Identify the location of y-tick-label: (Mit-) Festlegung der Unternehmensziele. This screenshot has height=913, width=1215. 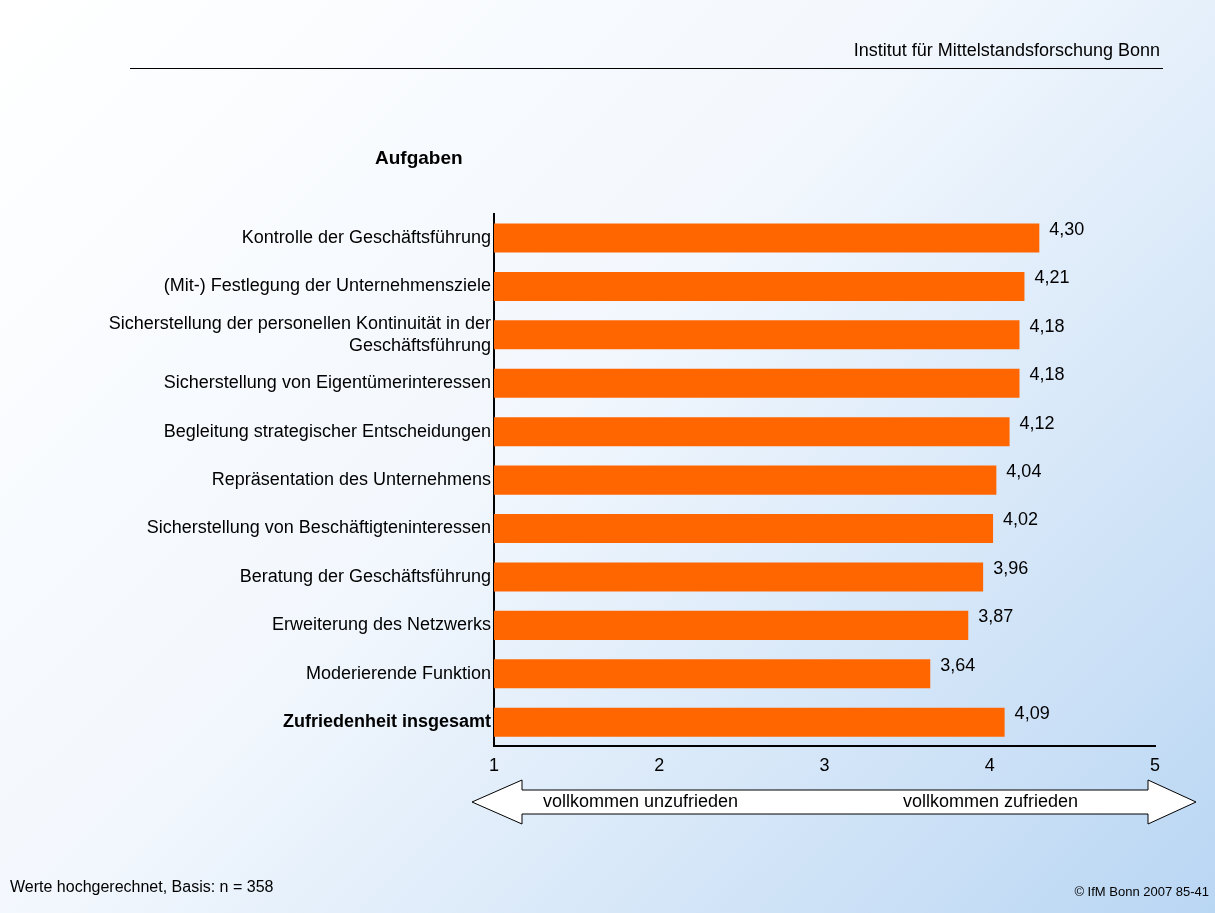
(327, 285).